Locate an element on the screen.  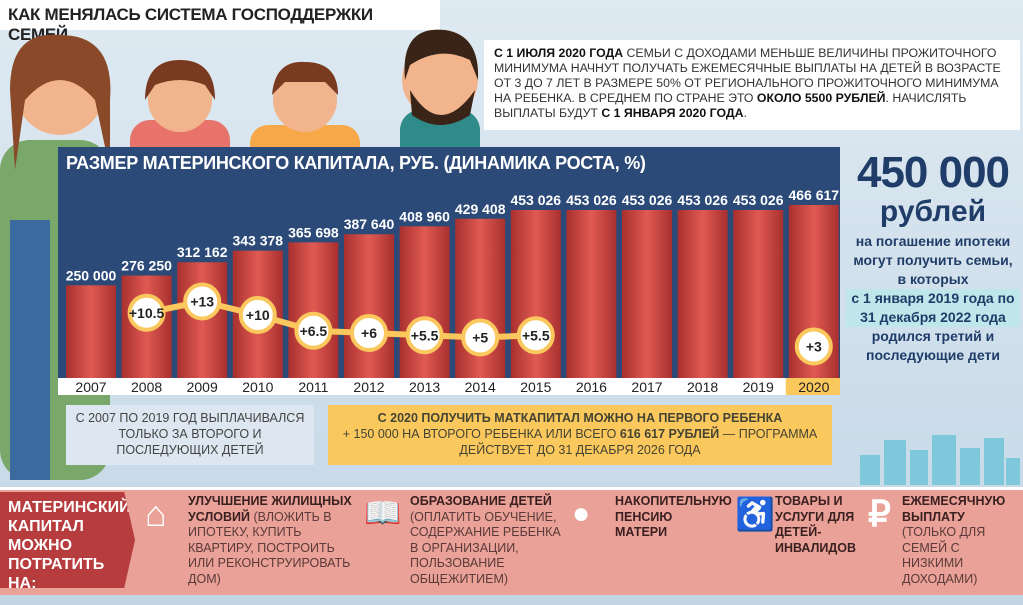
growth-marker-2013 is located at coordinates (424, 335).